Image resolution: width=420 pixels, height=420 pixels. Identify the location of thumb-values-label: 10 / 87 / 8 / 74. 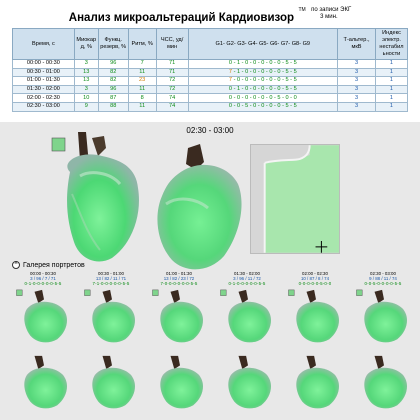
(315, 278).